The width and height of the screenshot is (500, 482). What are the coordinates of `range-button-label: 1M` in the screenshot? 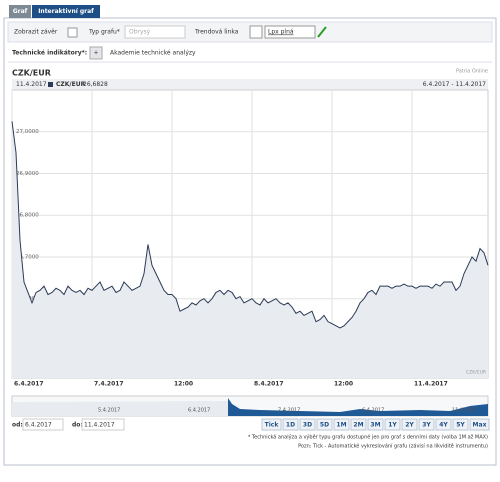 It's located at (341, 425).